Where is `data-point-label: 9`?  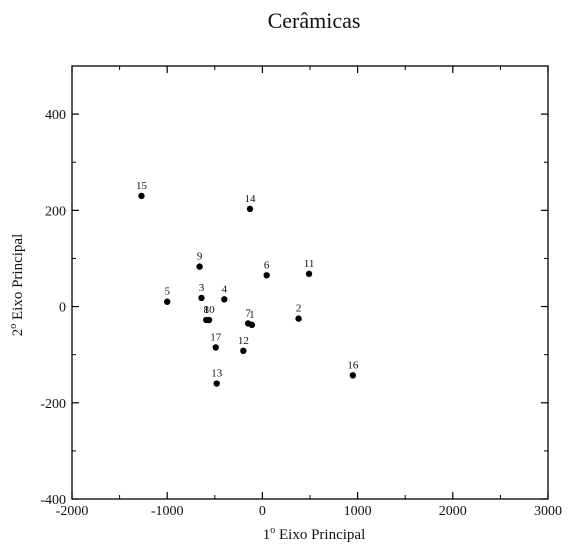
data-point-label: 9 is located at coordinates (200, 257).